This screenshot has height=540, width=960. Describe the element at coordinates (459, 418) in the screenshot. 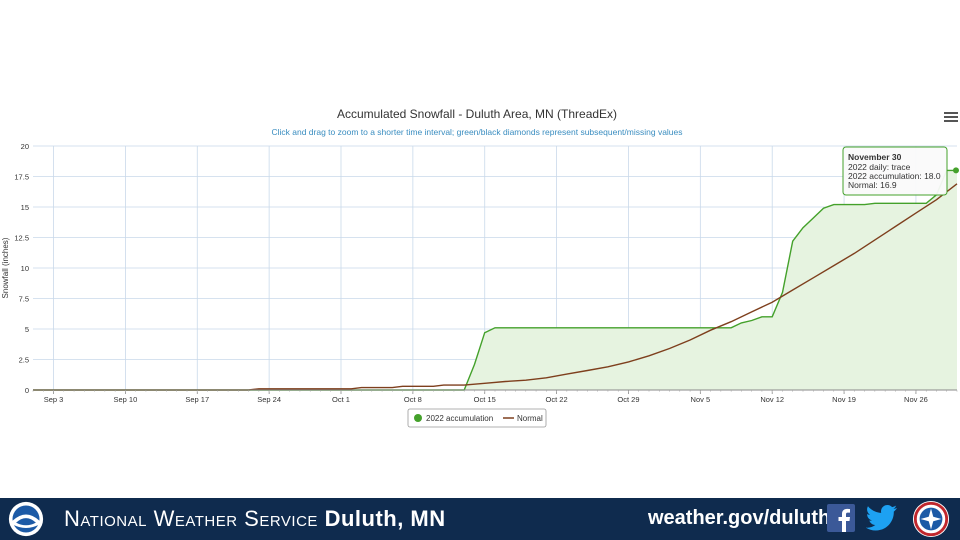

I see `legend-label: 2022 accumulation` at that location.